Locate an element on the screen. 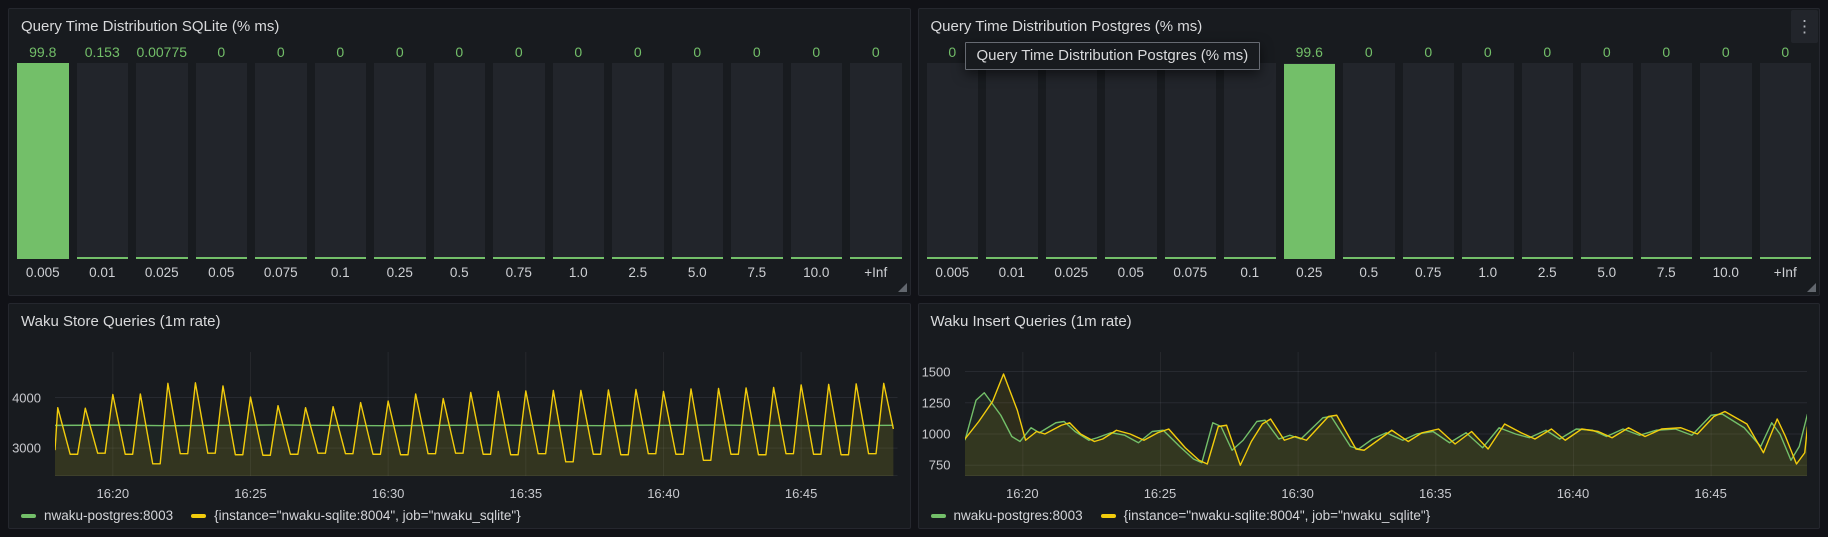 The height and width of the screenshot is (537, 1828). bar-bucket-label: 0.01 is located at coordinates (102, 272).